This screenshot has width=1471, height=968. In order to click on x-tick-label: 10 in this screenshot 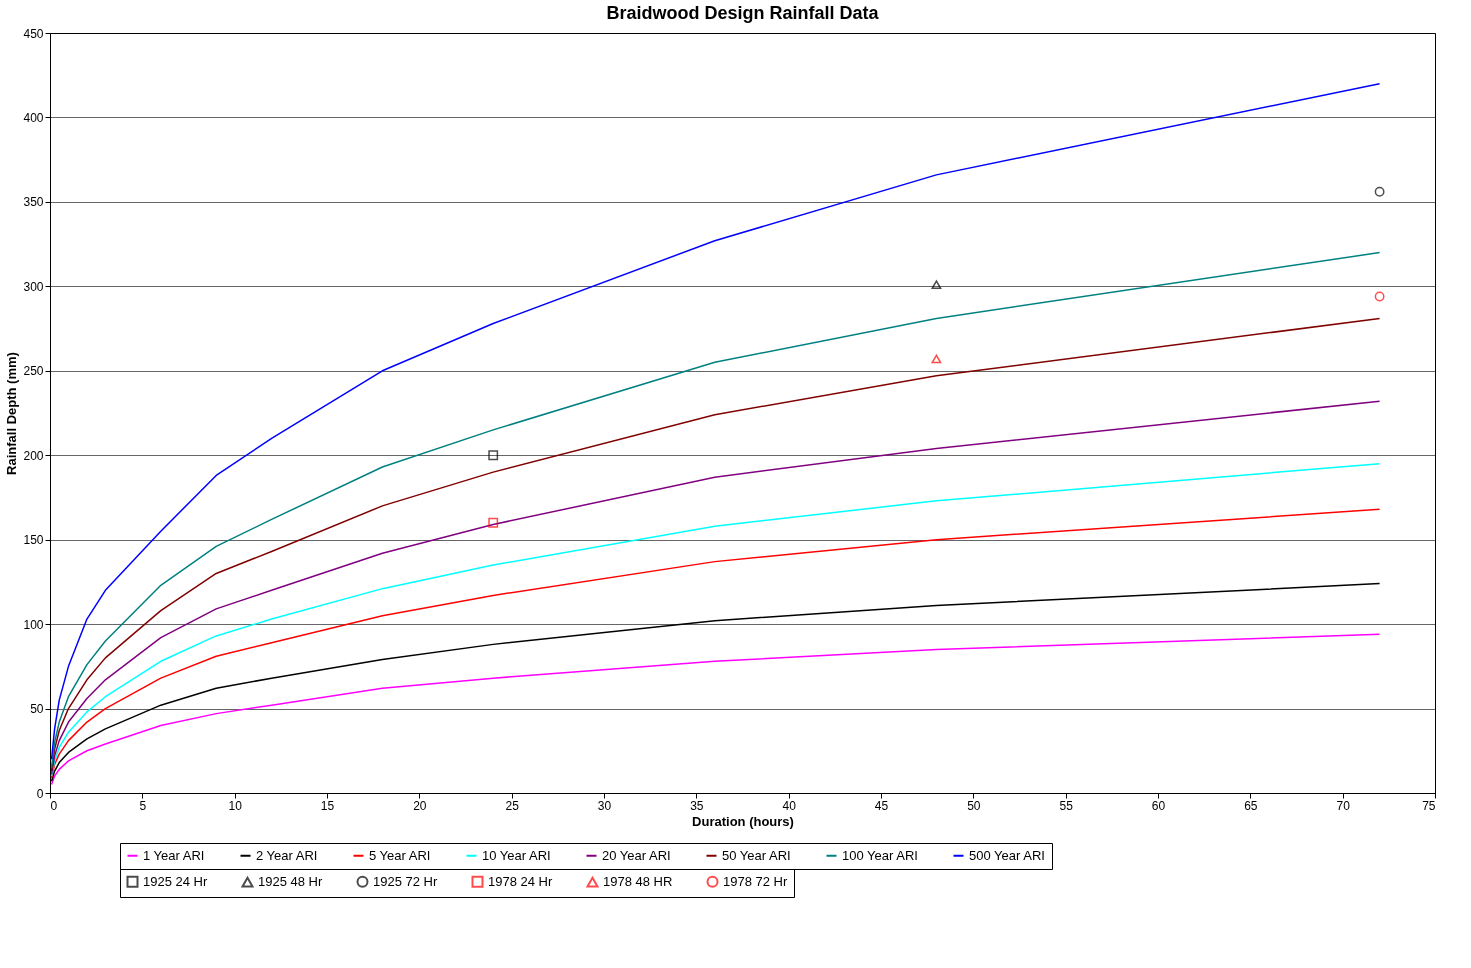, I will do `click(235, 805)`.